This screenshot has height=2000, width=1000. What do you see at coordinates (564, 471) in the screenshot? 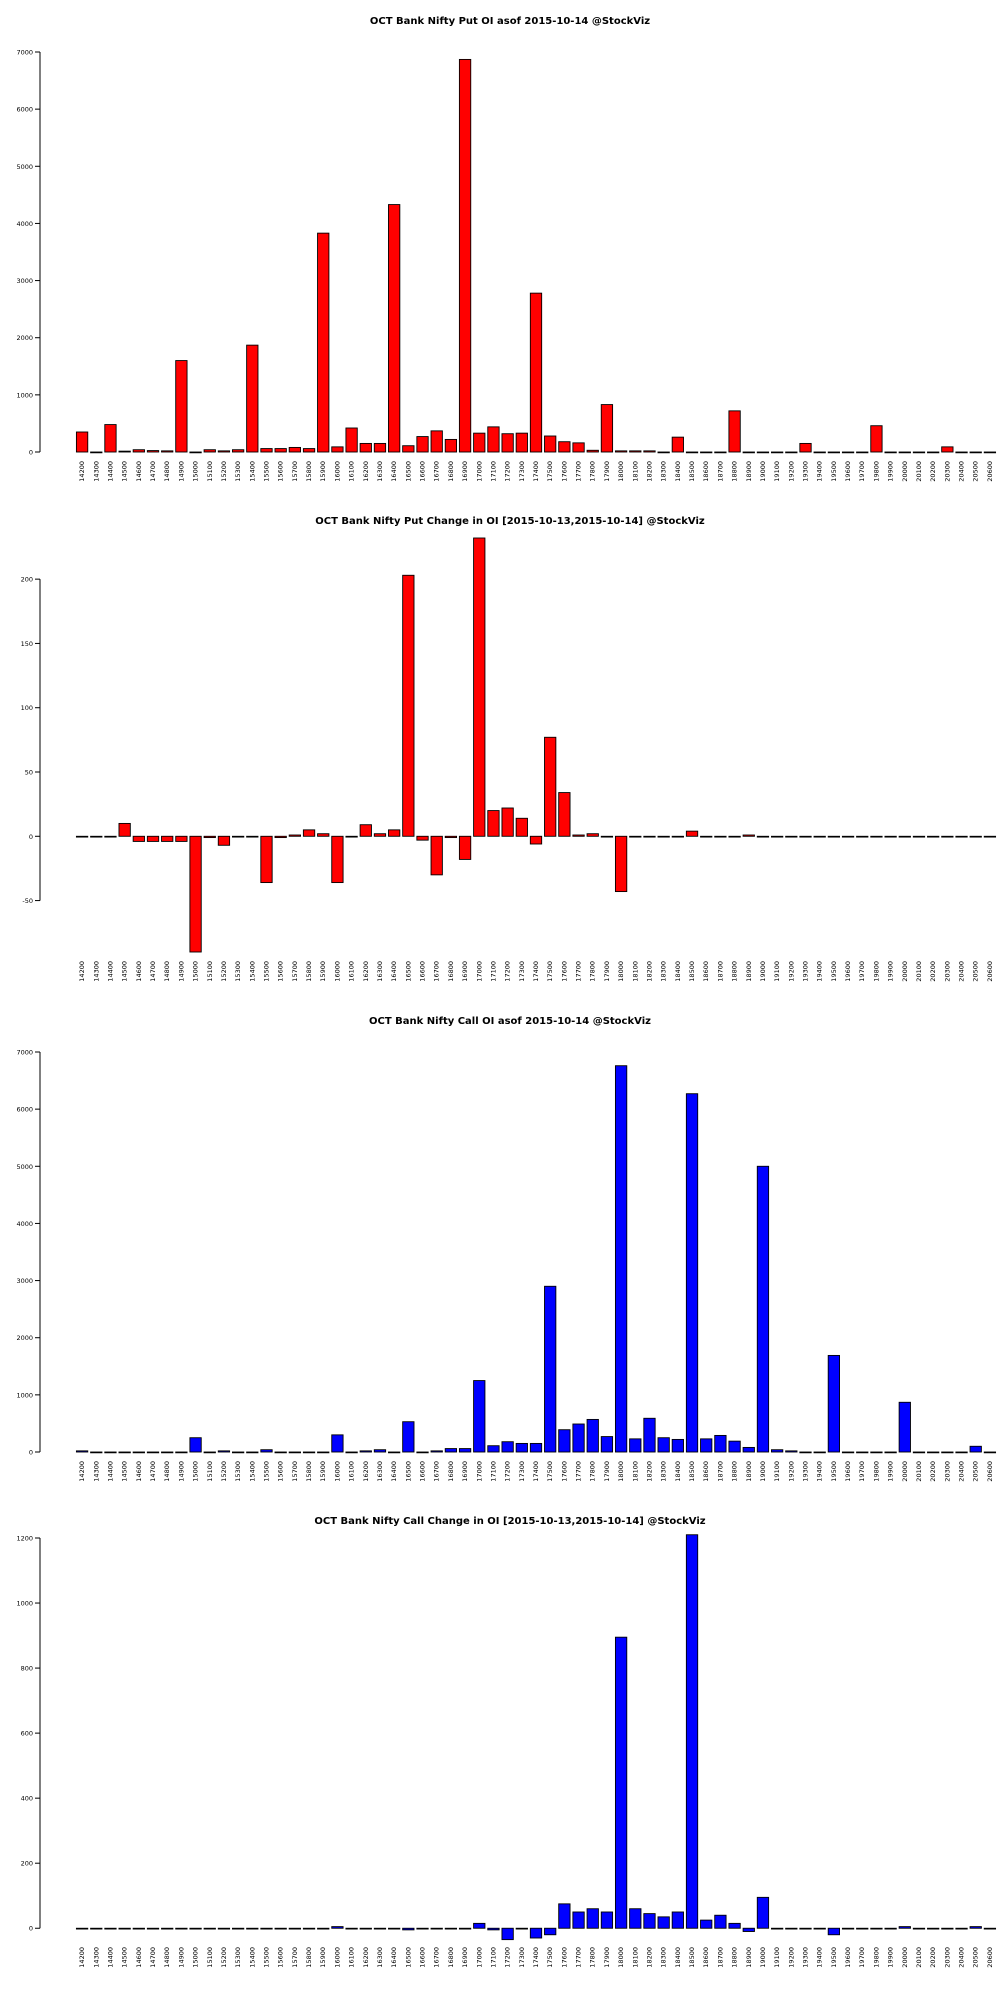
I see `x-tick-label: 17600` at bounding box center [564, 471].